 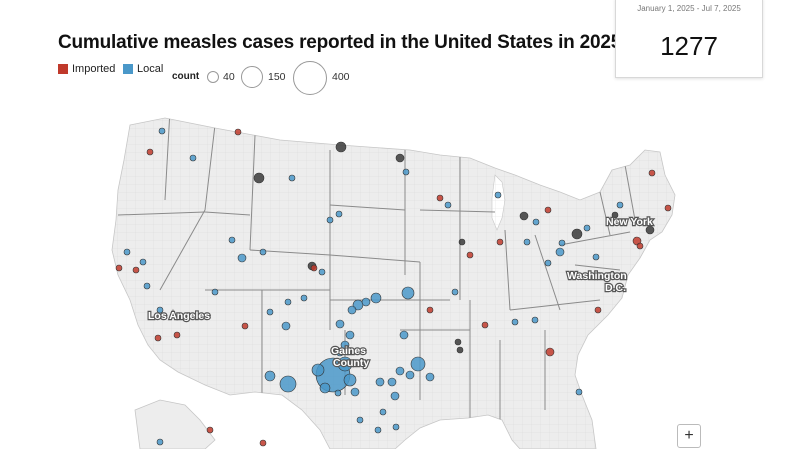 I want to click on legend-imported: Imported, so click(x=86, y=69).